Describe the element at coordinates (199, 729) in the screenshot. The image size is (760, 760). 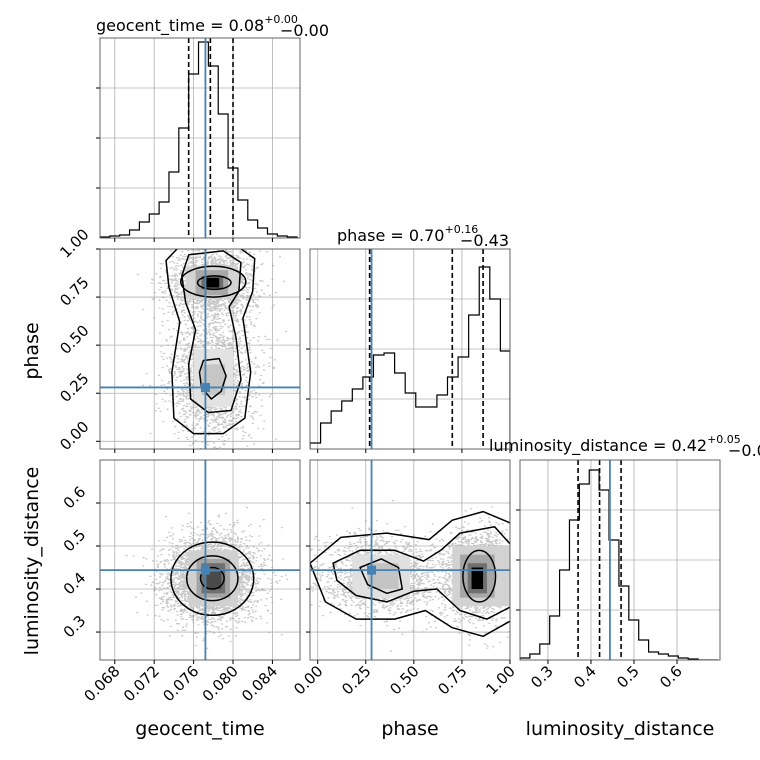
I see `xlabel-geocent-time: geocent_time` at that location.